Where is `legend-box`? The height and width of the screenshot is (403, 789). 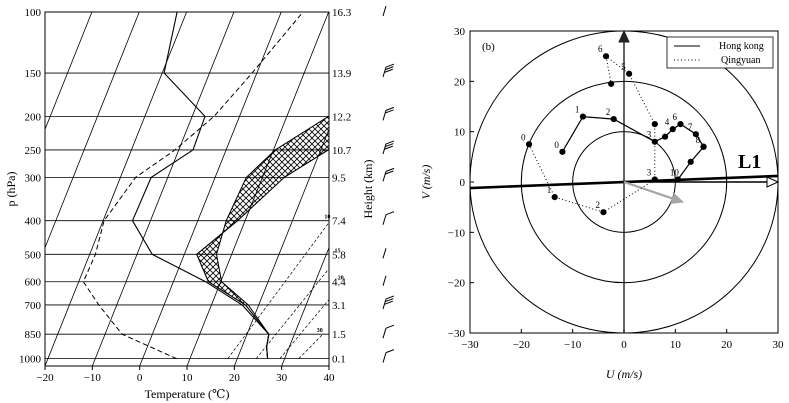 legend-box is located at coordinates (720, 52).